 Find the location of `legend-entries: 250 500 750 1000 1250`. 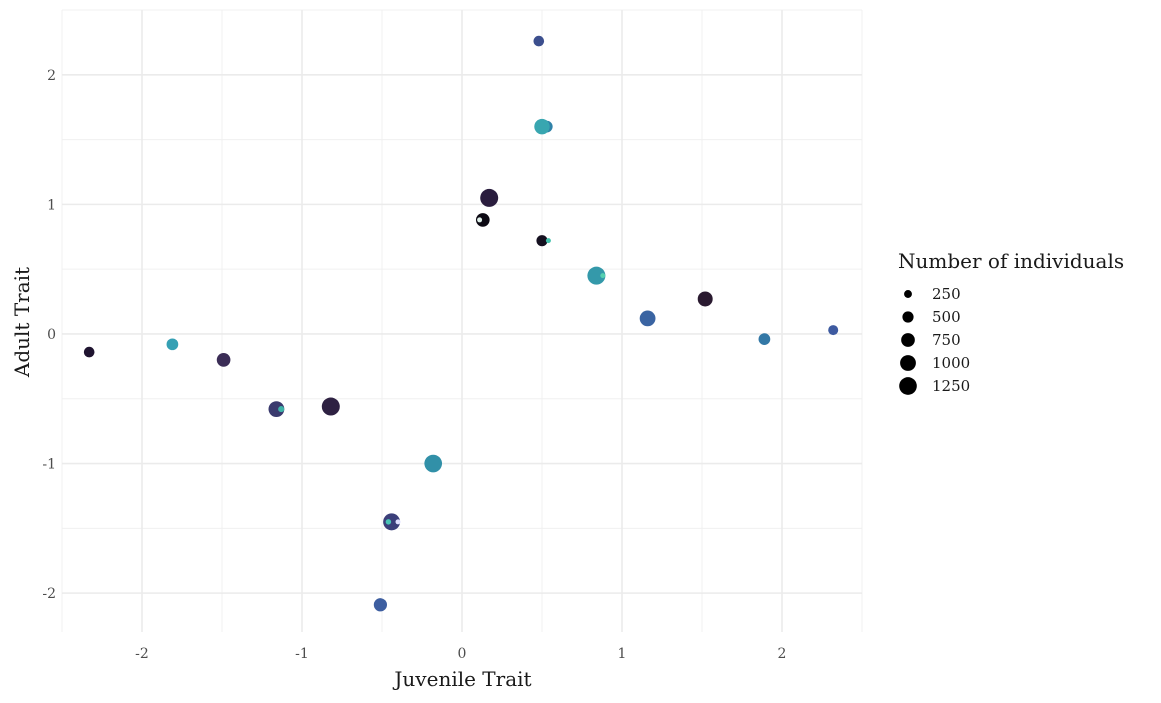

legend-entries: 250 500 750 1000 1250 is located at coordinates (934, 340).